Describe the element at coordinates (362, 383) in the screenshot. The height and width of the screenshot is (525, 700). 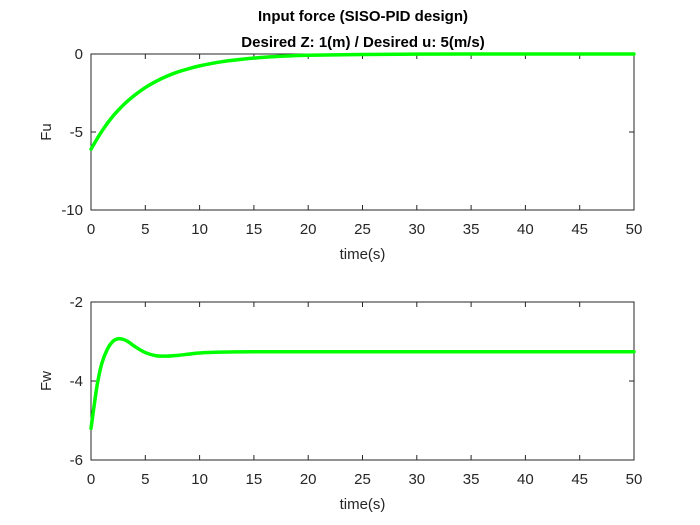
I see `series-line-fw` at that location.